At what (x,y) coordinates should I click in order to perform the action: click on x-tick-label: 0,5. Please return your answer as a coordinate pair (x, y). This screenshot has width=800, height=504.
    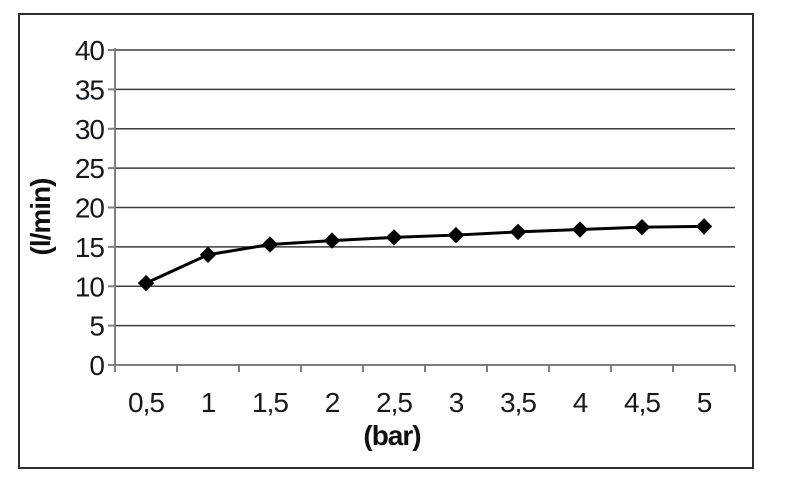
    Looking at the image, I should click on (146, 402).